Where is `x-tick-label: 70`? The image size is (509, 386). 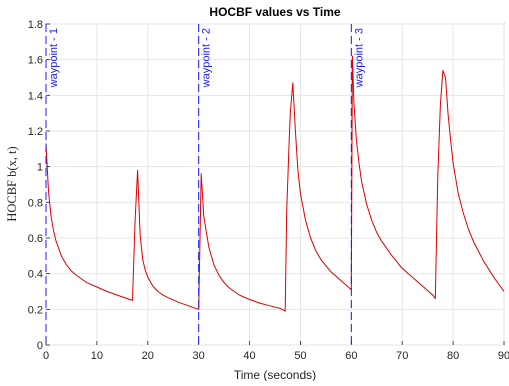
x-tick-label: 70 is located at coordinates (402, 356).